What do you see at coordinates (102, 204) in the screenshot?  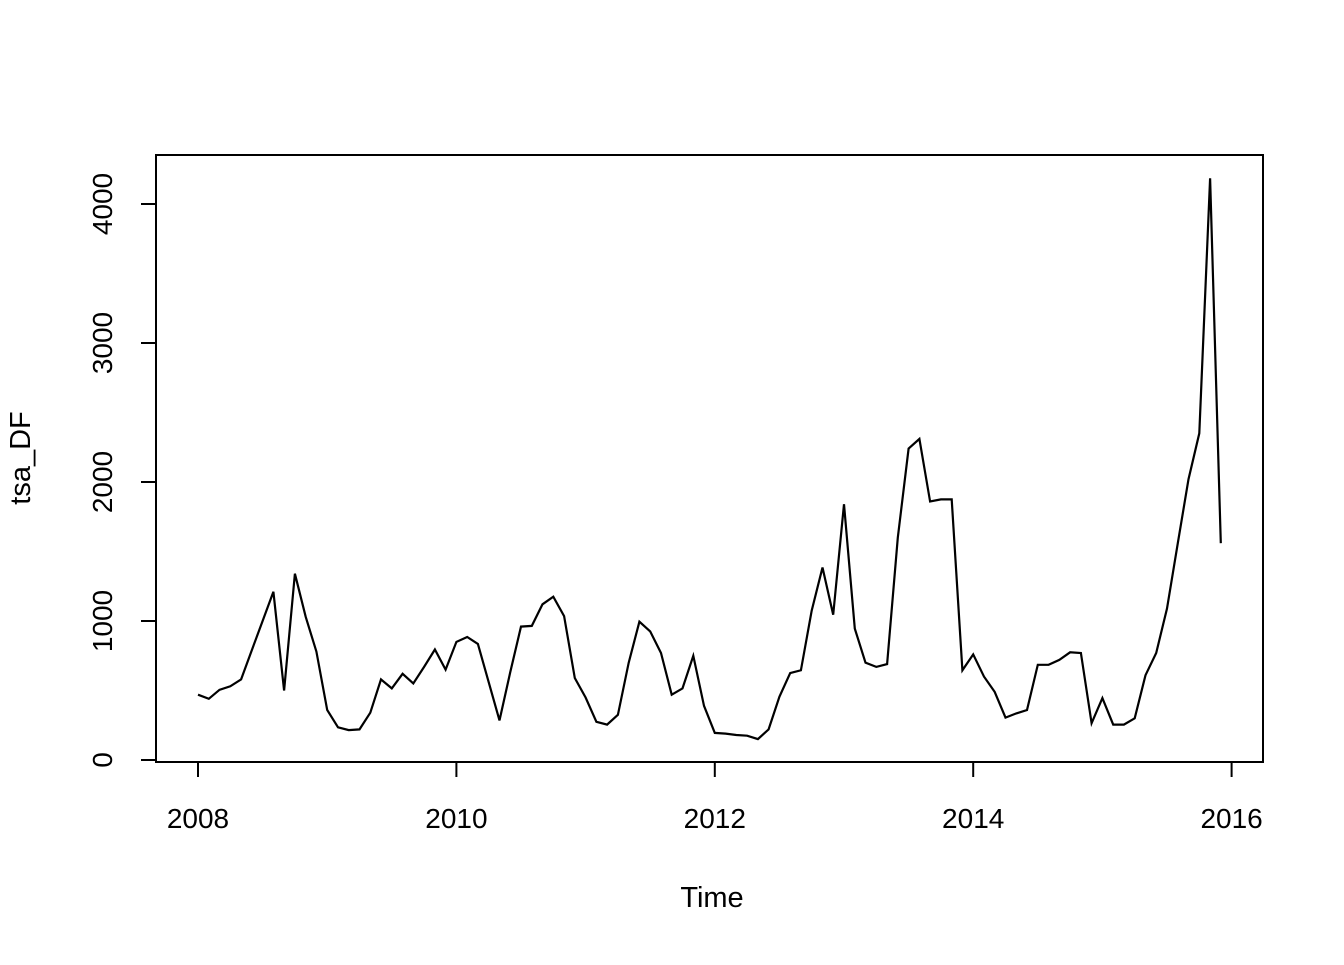 I see `y-tick-label: 4000` at bounding box center [102, 204].